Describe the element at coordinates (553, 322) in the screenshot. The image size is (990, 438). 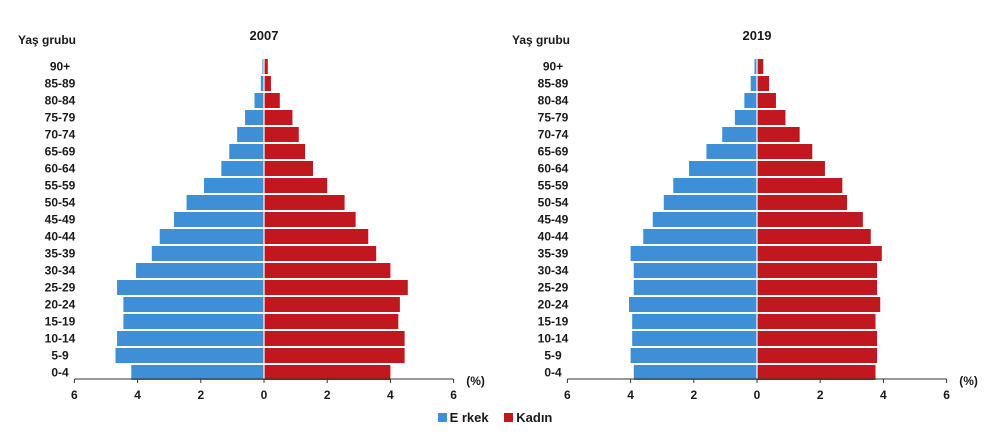
I see `age-label-2019: 15-19` at that location.